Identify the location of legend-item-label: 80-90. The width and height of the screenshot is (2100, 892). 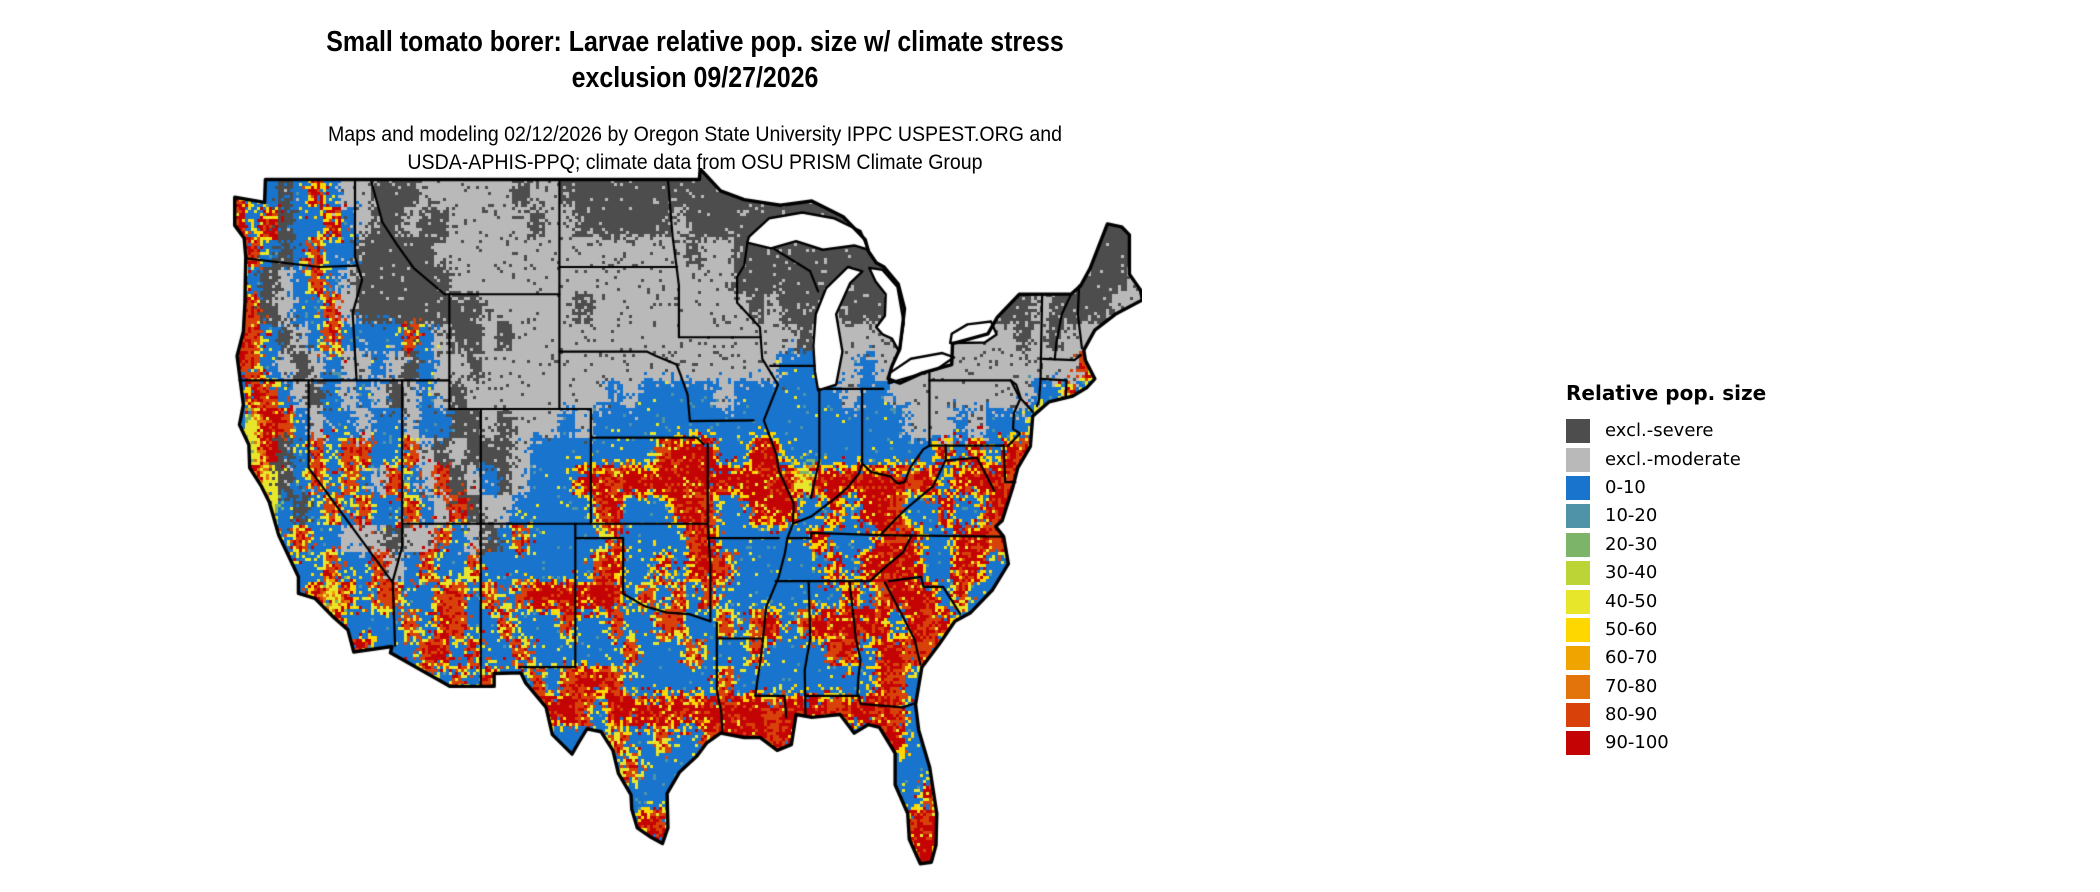
(1631, 715).